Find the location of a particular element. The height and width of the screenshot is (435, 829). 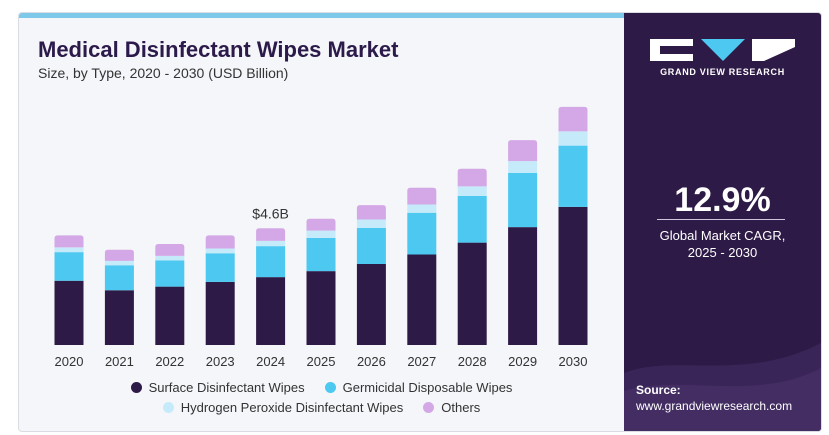

bar-segment-2029-germicidal-disposable-wipes is located at coordinates (523, 200).